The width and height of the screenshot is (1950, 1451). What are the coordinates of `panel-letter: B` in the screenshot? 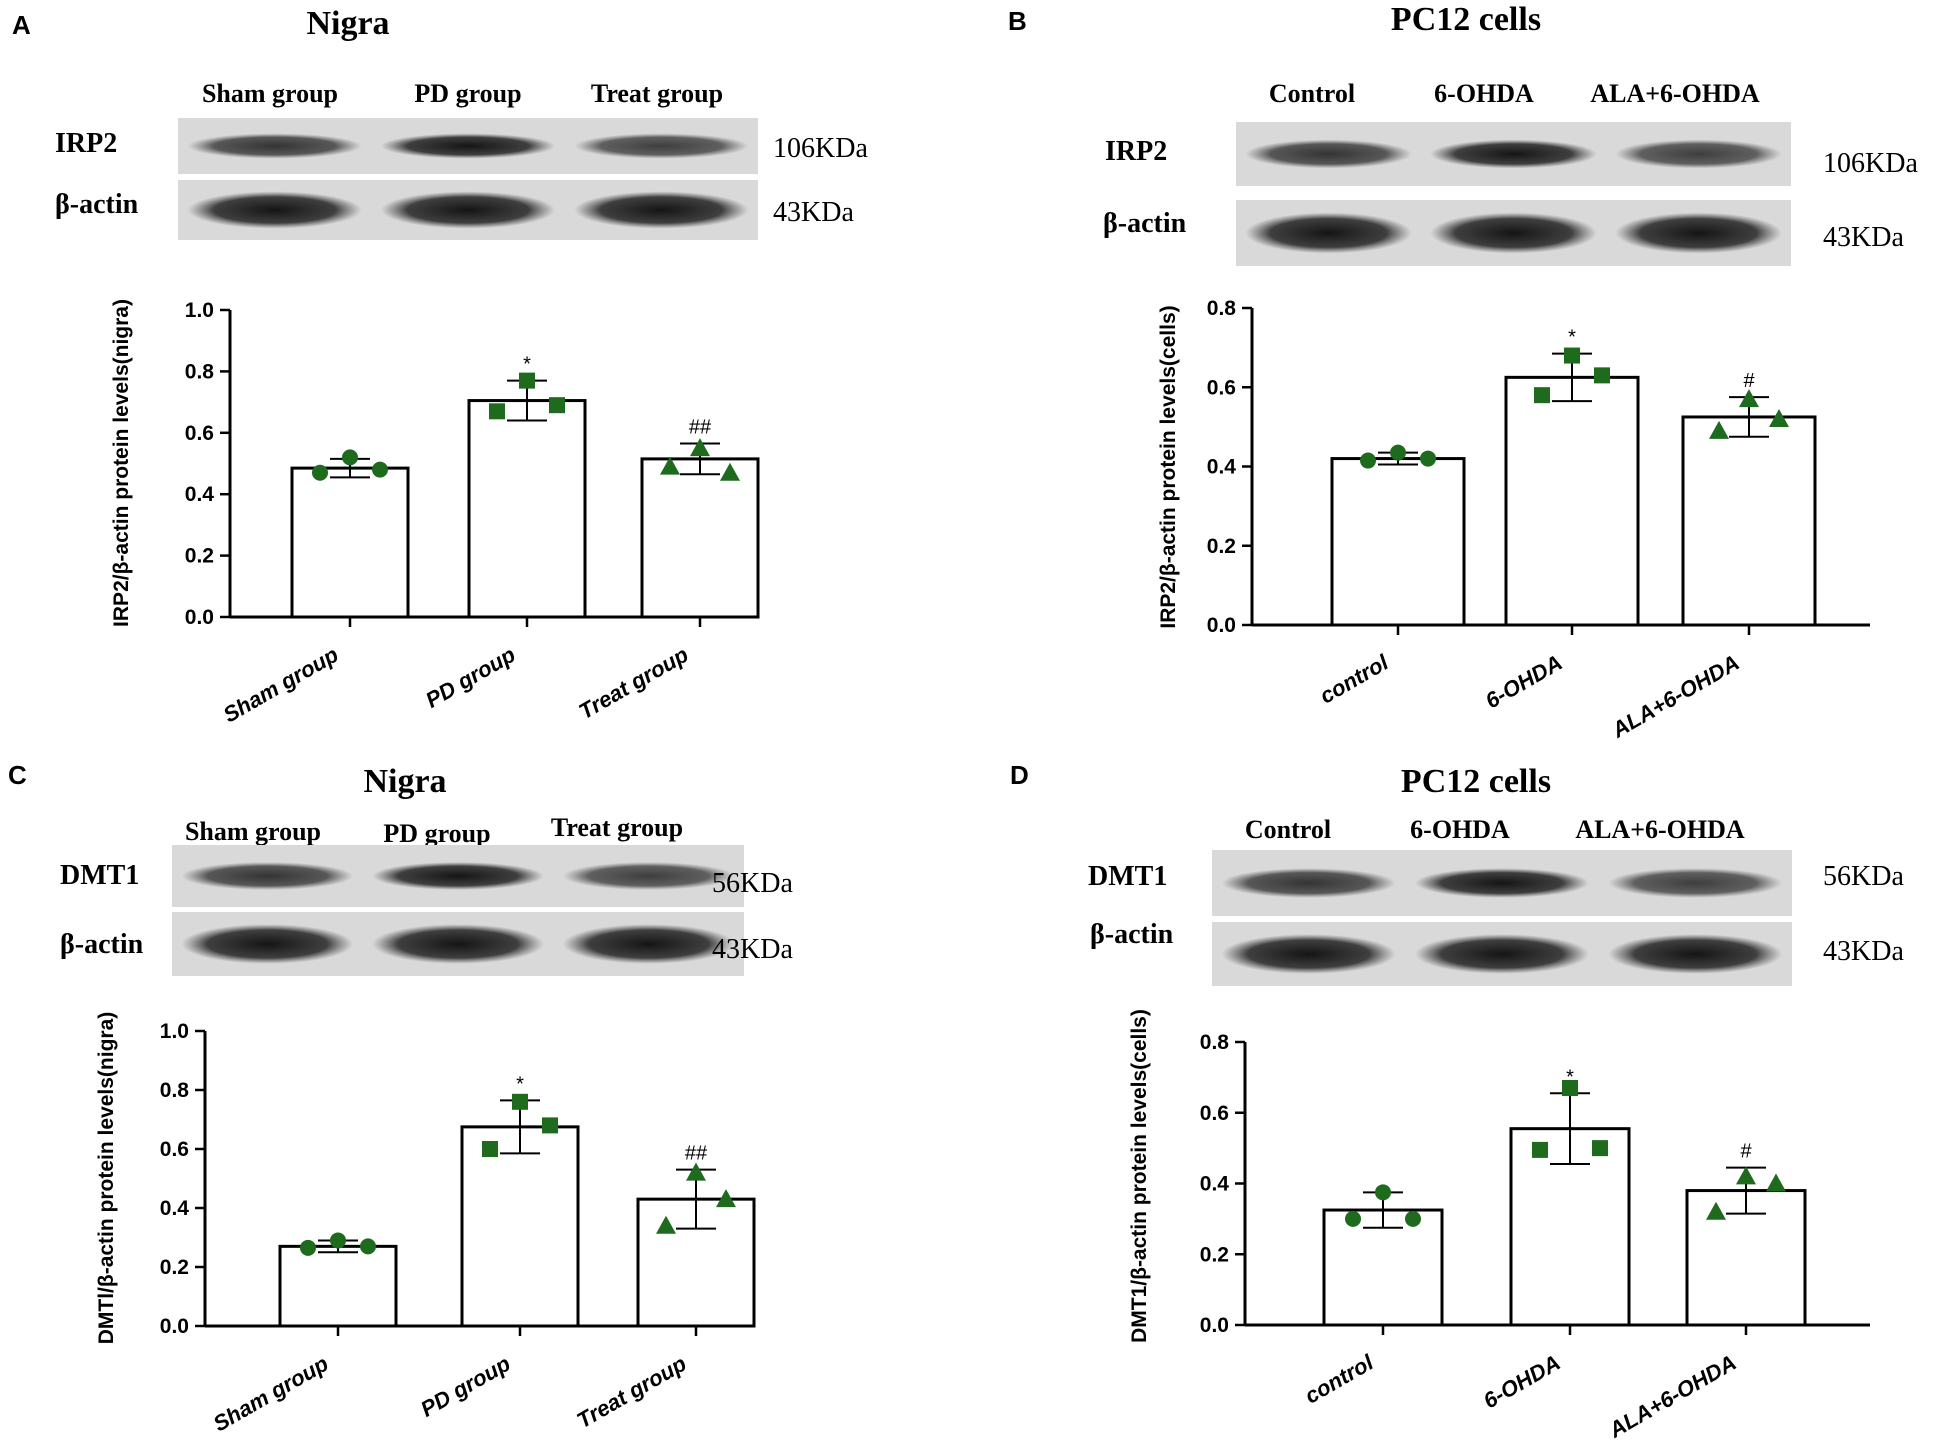 It's located at (1017, 21).